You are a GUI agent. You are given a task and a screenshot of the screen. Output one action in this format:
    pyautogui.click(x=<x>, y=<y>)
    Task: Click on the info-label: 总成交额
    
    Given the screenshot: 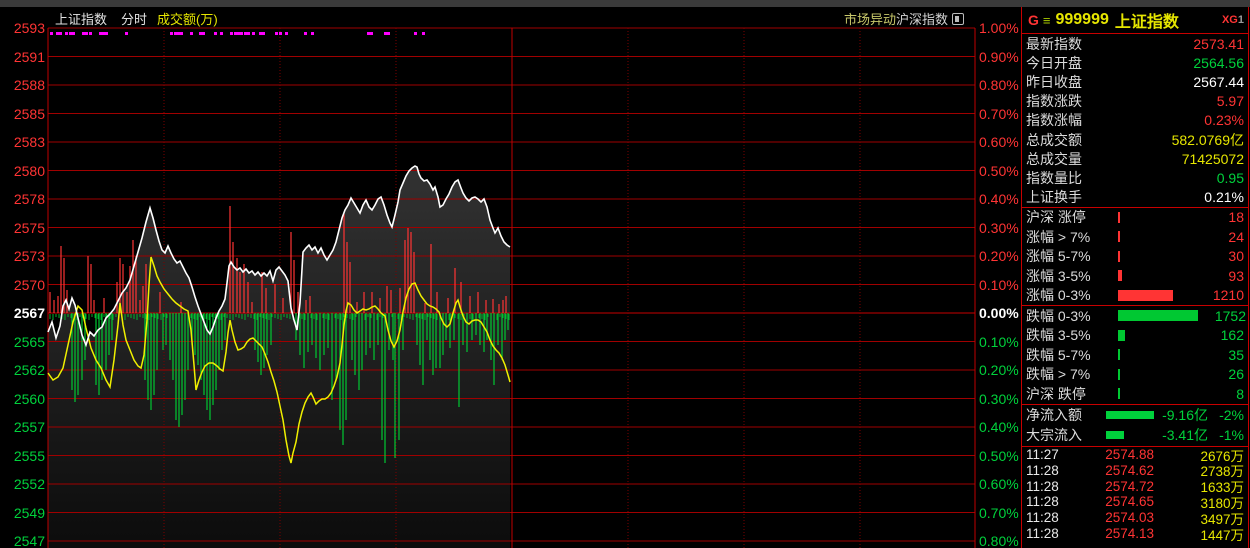 What is the action you would take?
    pyautogui.click(x=1054, y=139)
    